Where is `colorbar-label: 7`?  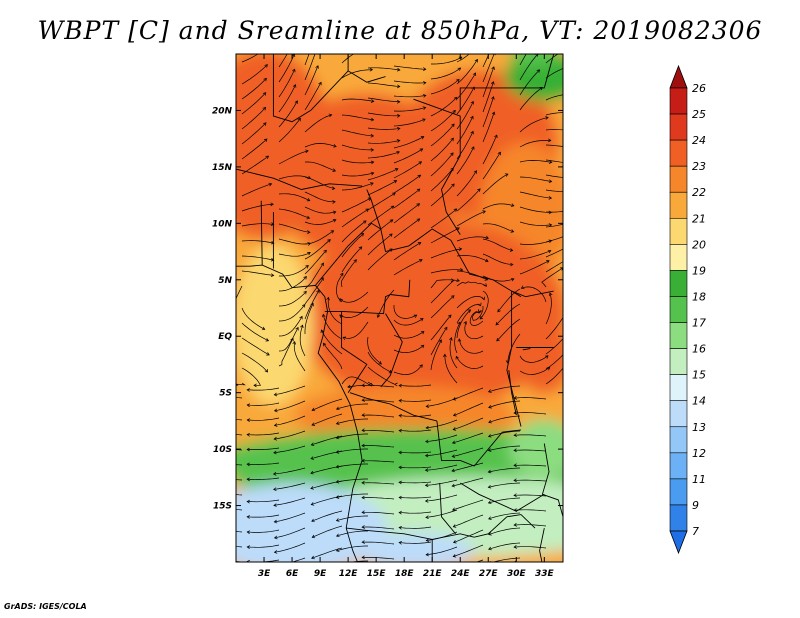 colorbar-label: 7 is located at coordinates (695, 531).